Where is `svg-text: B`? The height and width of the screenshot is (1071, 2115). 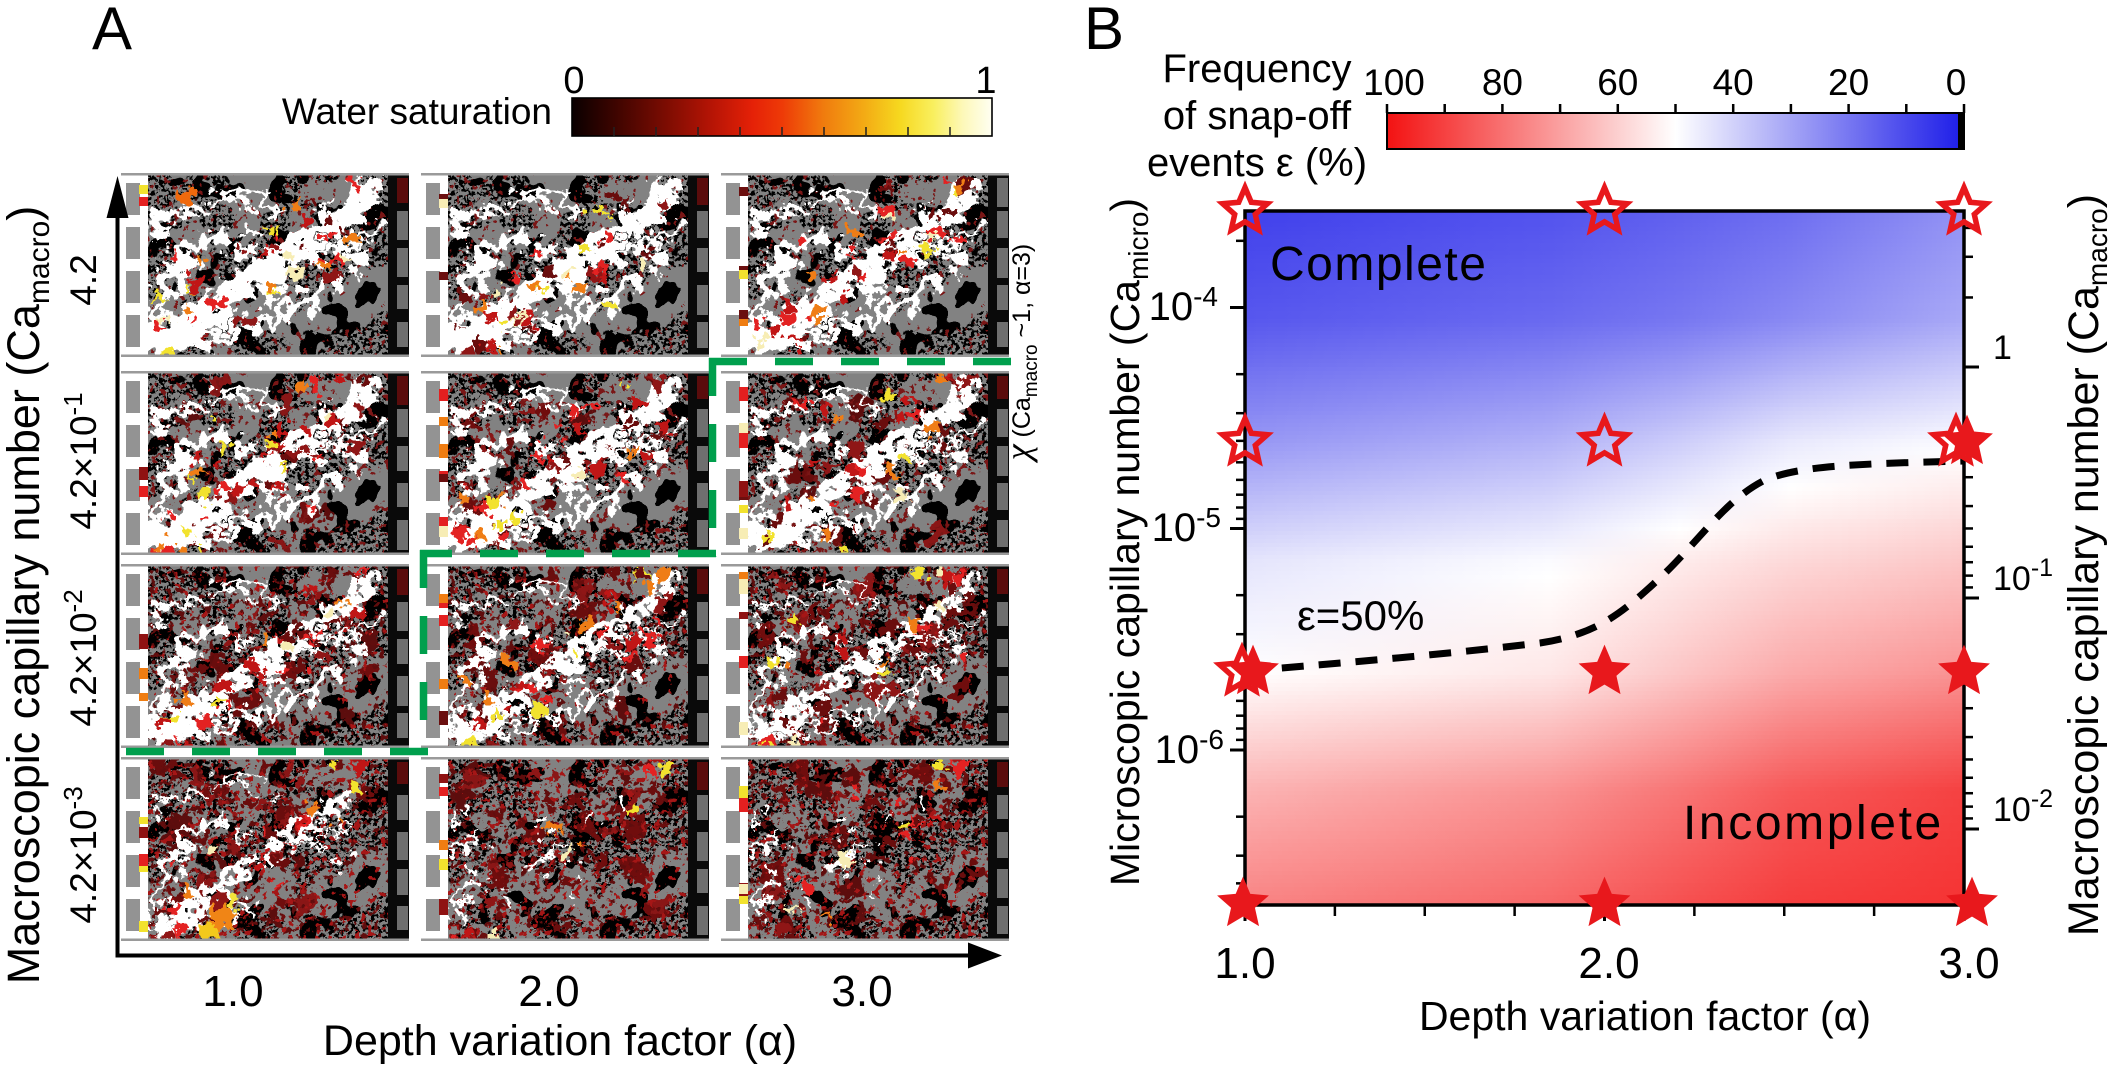 svg-text: B is located at coordinates (1104, 31).